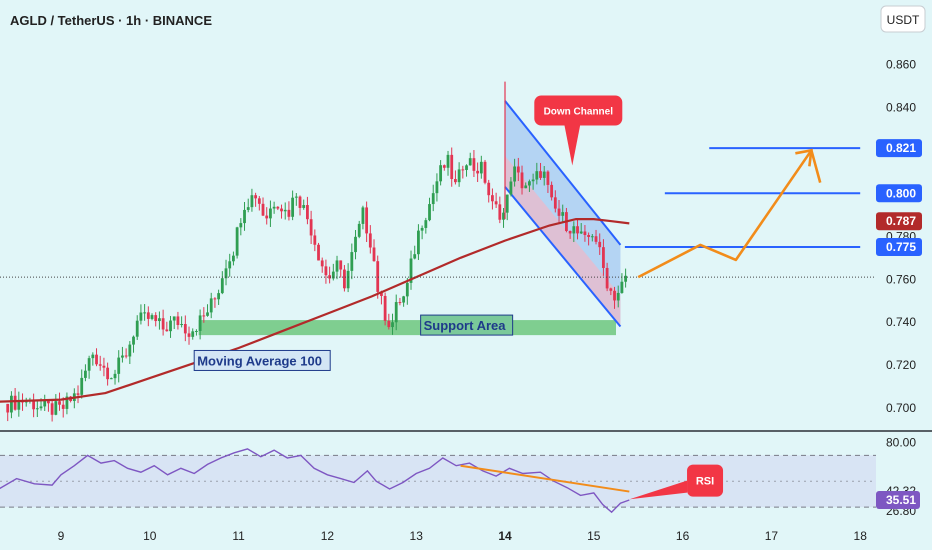  I want to click on currency-button, so click(903, 19).